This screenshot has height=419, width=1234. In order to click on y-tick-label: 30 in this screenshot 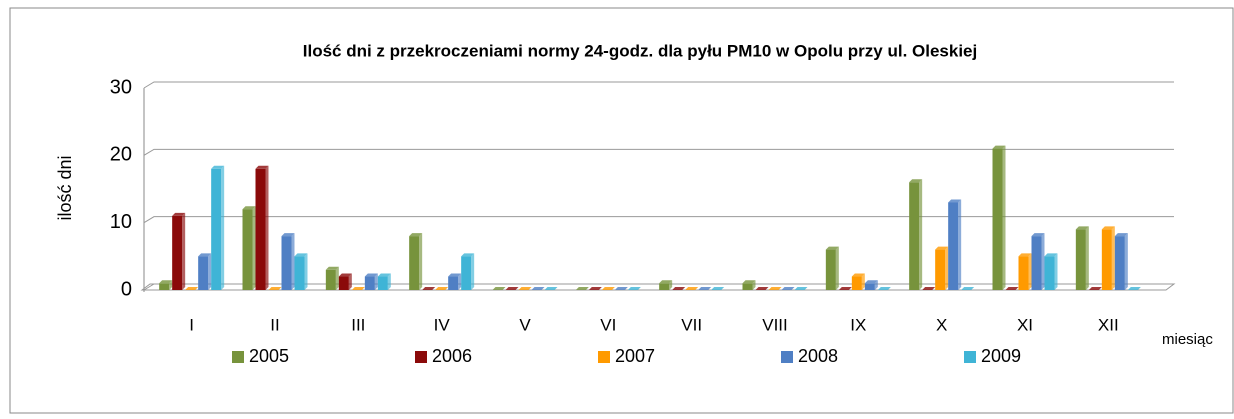, I will do `click(121, 87)`.